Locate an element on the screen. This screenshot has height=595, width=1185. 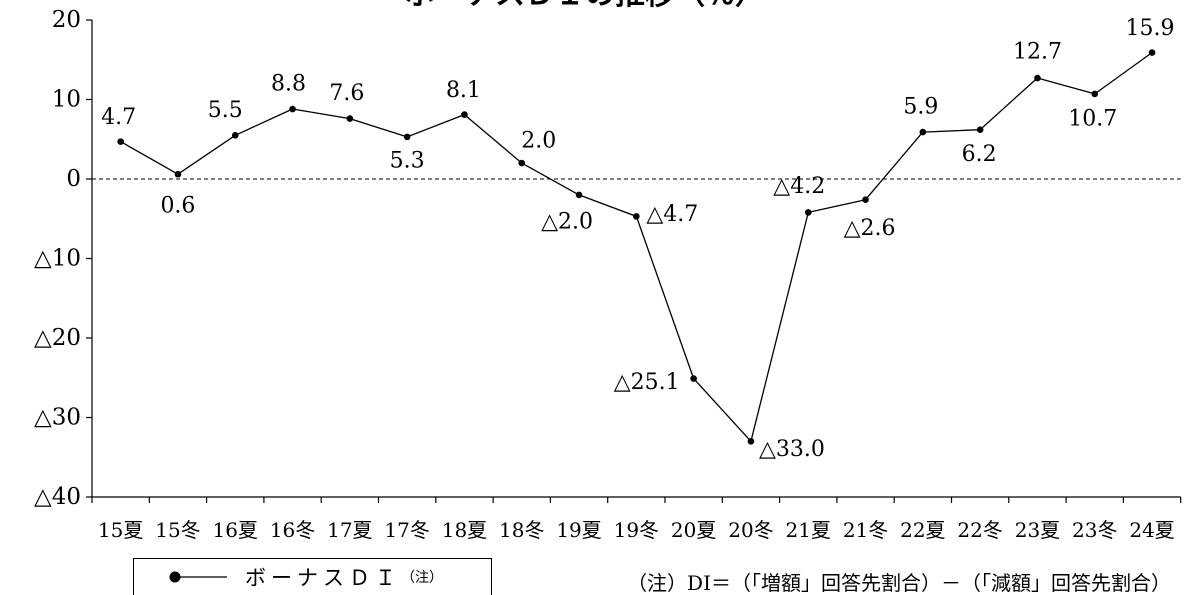
data-label: △2.0 is located at coordinates (567, 221).